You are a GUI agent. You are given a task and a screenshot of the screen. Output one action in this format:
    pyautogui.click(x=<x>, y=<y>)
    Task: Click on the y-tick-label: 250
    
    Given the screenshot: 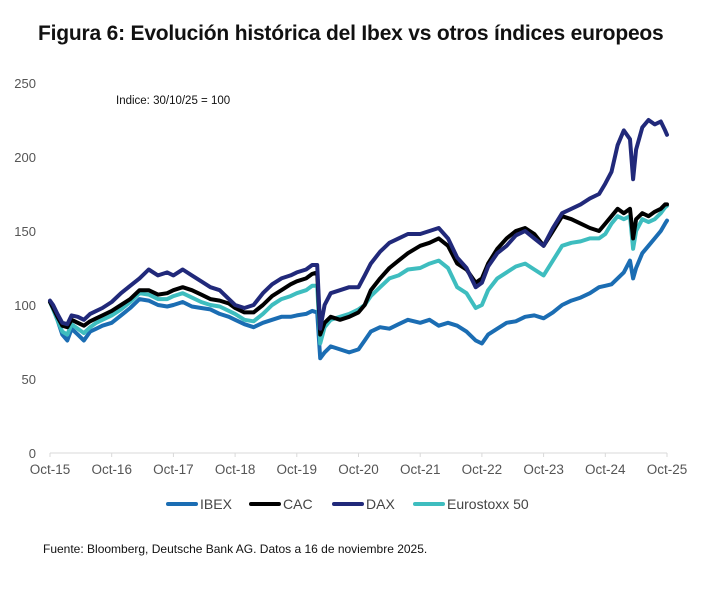 What is the action you would take?
    pyautogui.click(x=25, y=83)
    